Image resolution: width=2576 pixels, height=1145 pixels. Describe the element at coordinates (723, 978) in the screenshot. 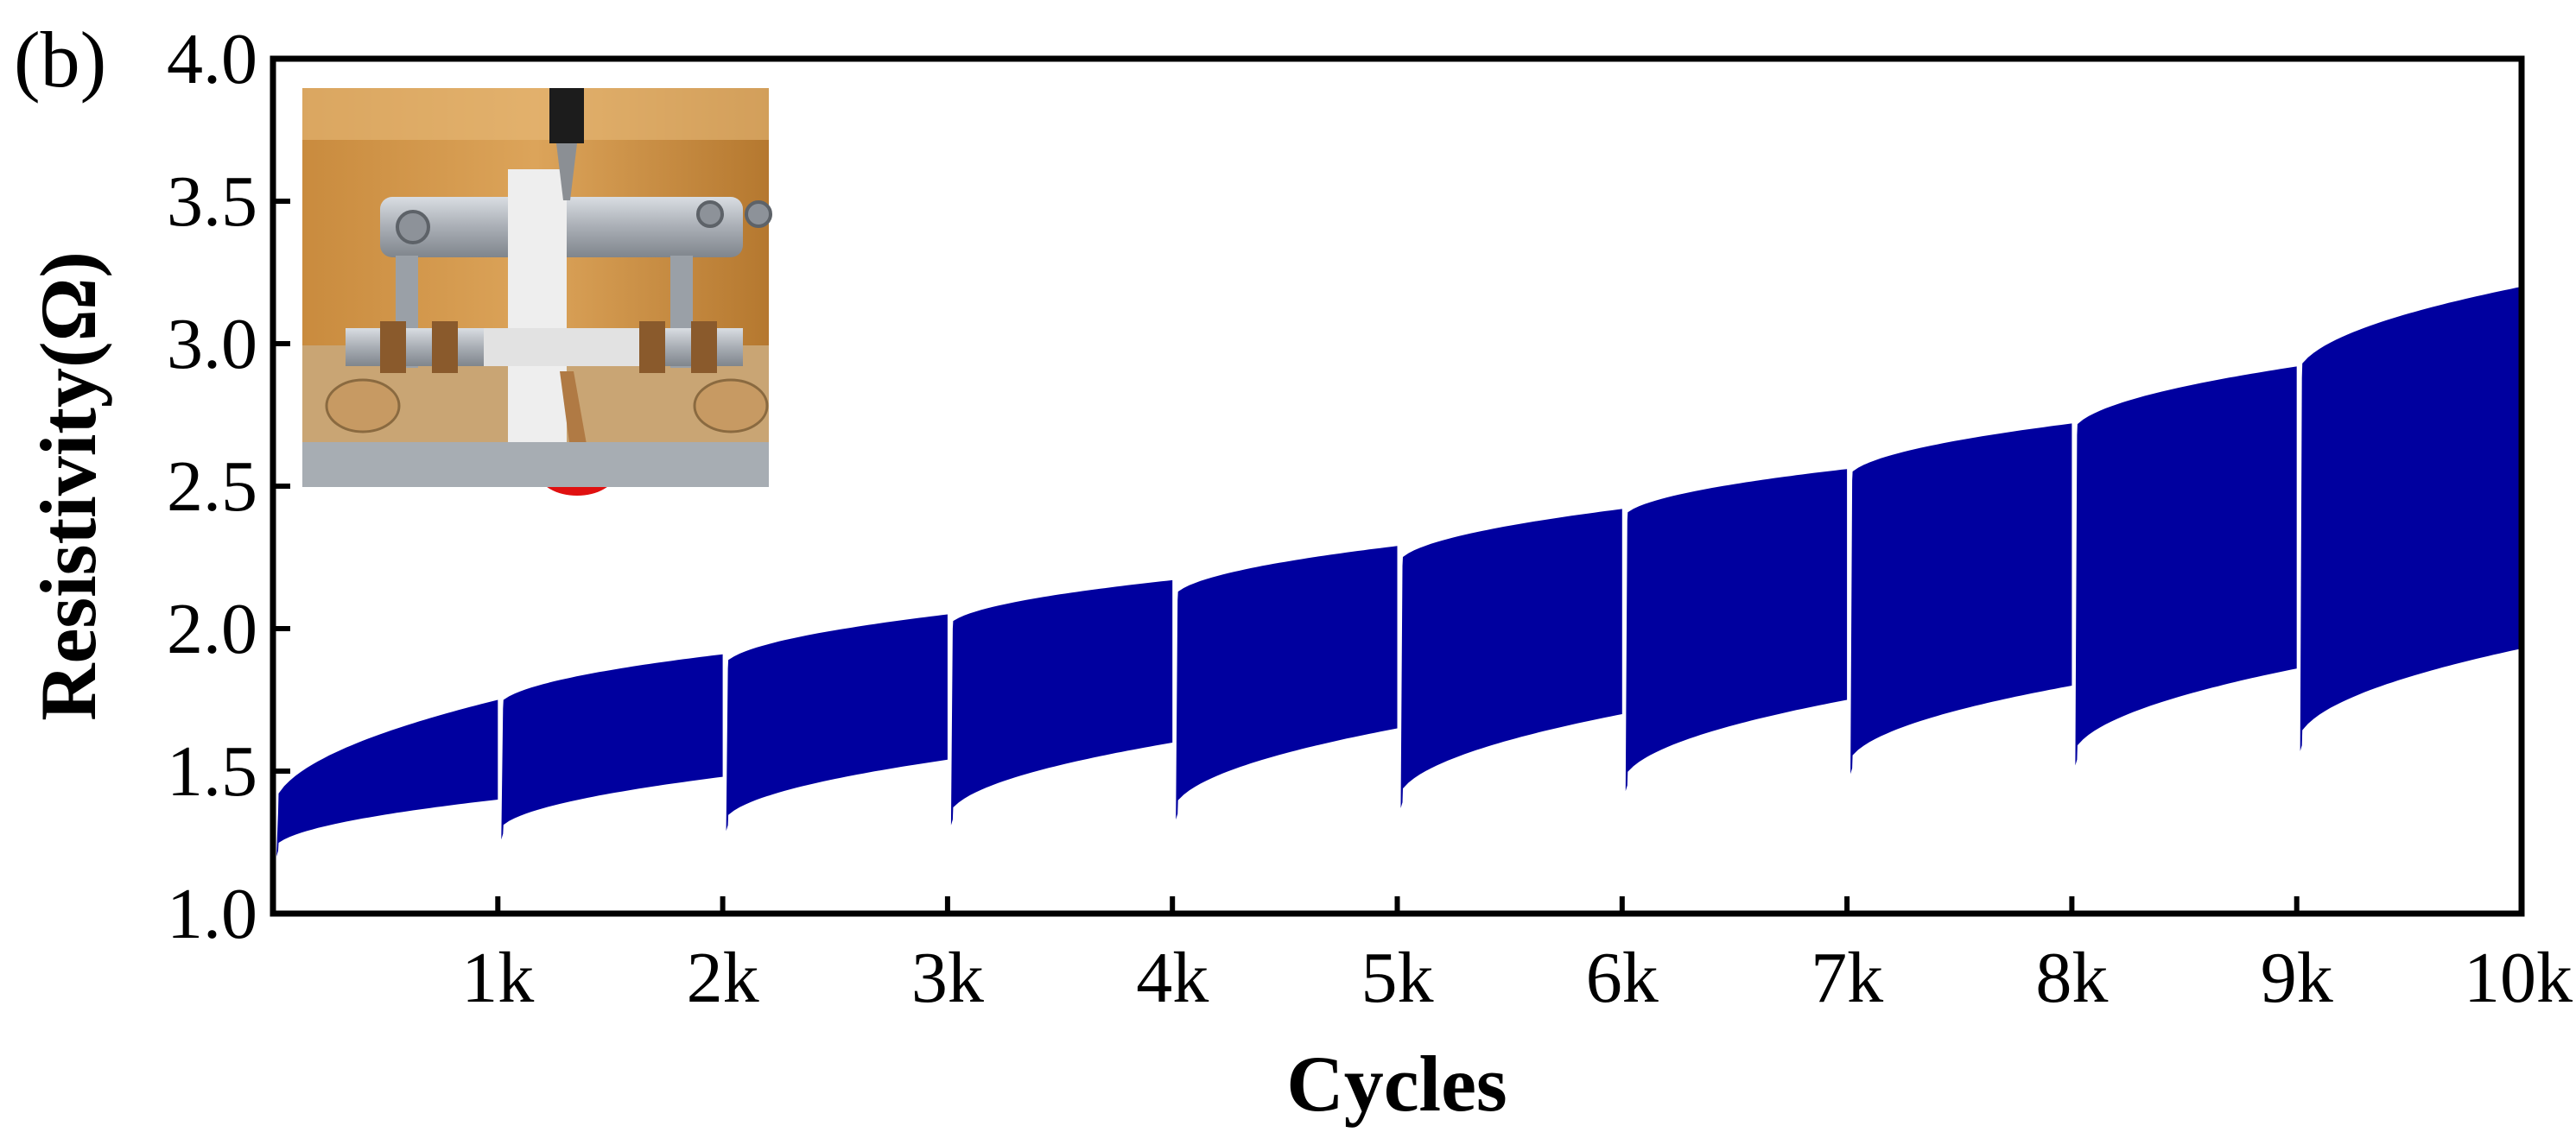

I see `x-tick-label-2k: 2k` at that location.